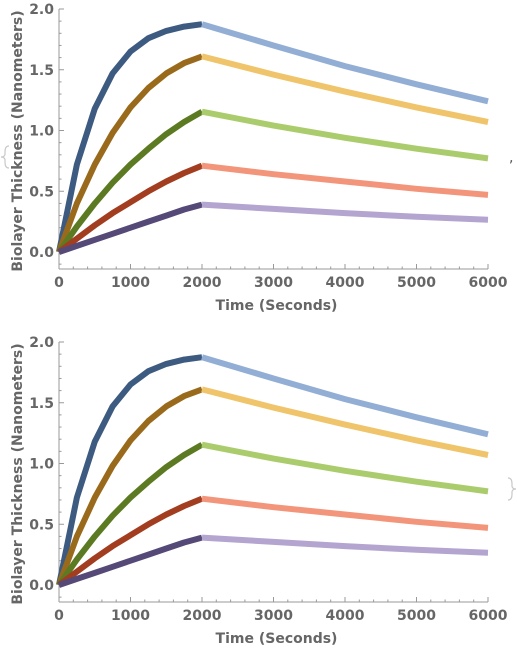 This screenshot has width=517, height=649. Describe the element at coordinates (512, 489) in the screenshot. I see `list-close-brace-icon` at that location.